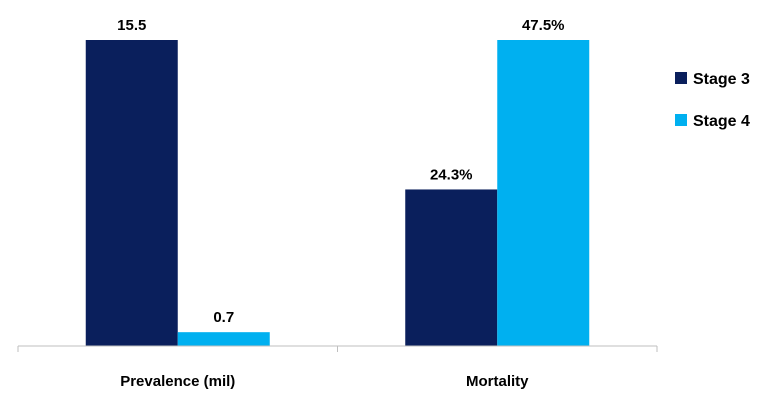  I want to click on data-label-stage-3-mortality: 24.3%, so click(451, 174).